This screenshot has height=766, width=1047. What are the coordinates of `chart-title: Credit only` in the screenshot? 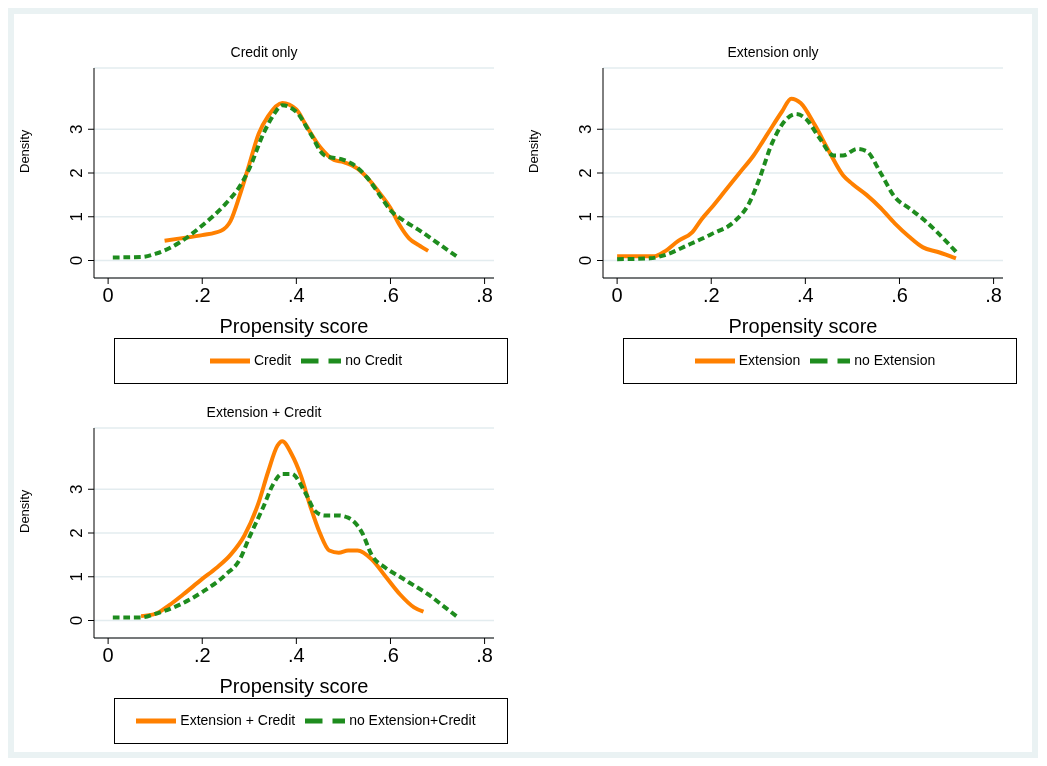 It's located at (264, 53).